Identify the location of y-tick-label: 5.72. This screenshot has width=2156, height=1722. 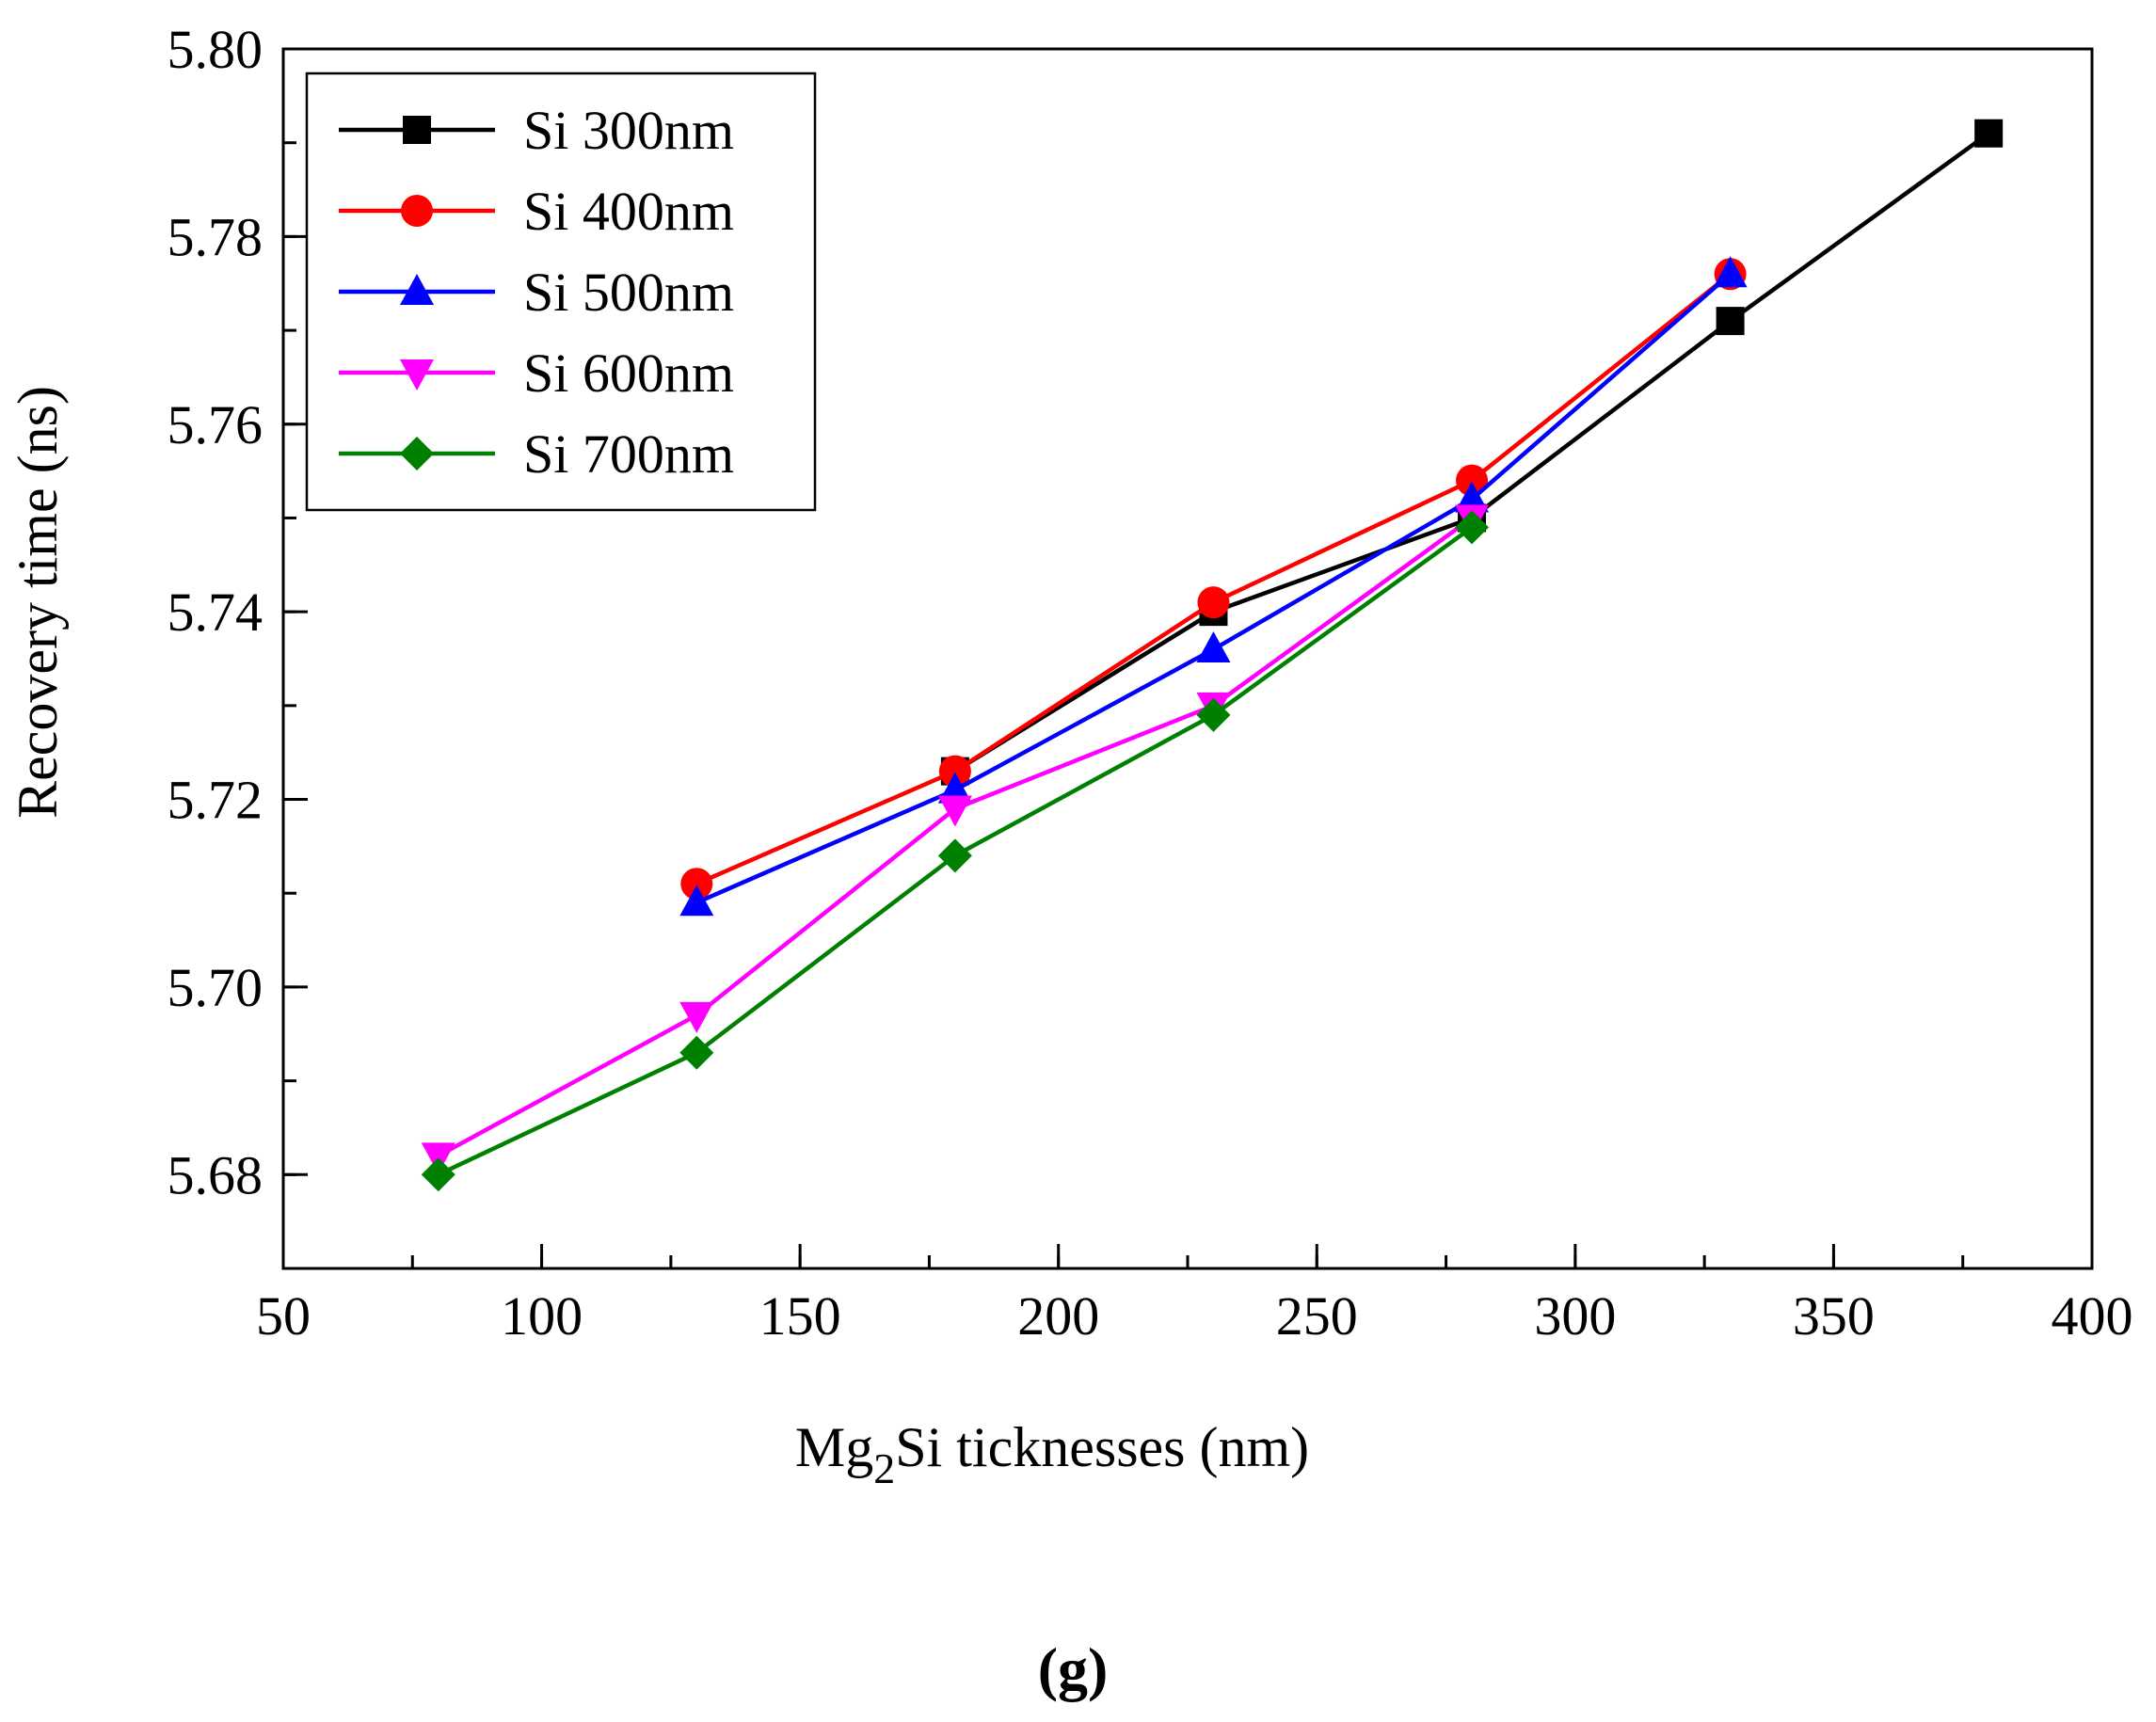
(216, 800).